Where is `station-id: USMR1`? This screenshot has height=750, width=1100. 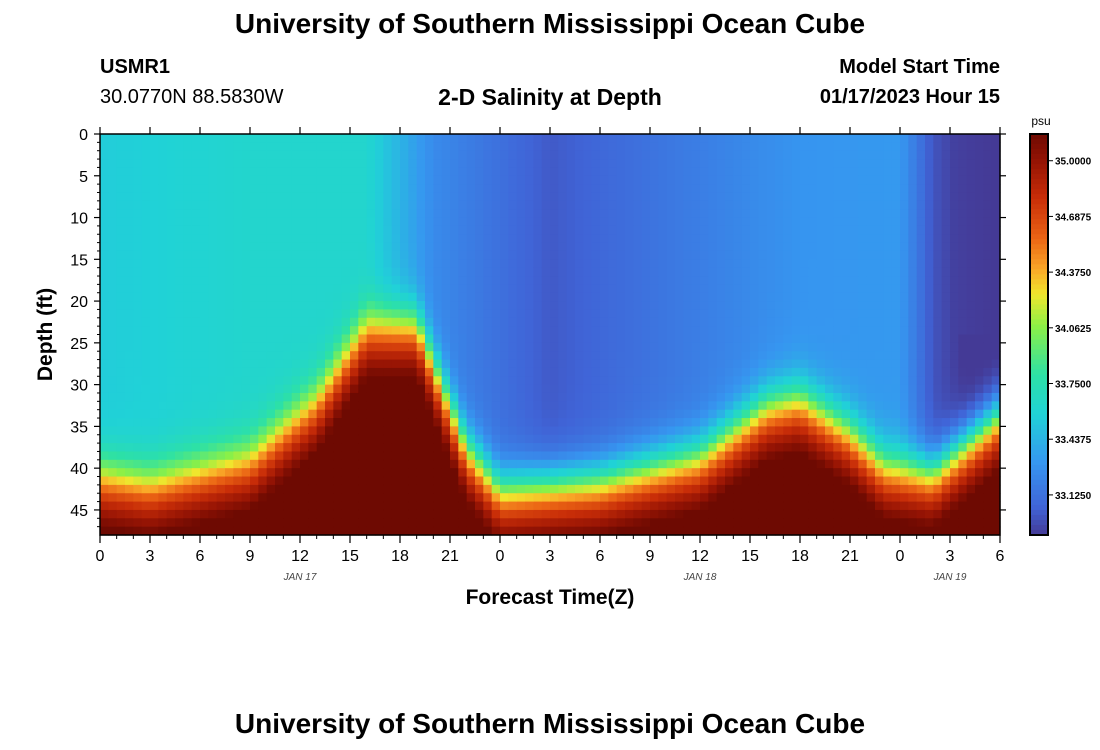
station-id: USMR1 is located at coordinates (135, 67).